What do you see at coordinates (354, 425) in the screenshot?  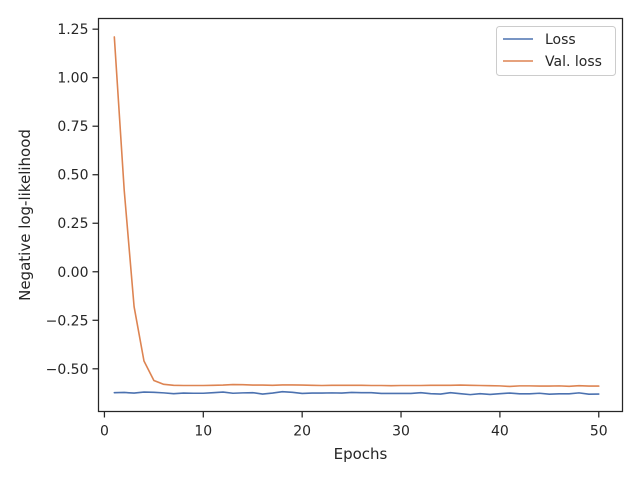 I see `x-axis-ticks: 0 10 20 30 40 50` at bounding box center [354, 425].